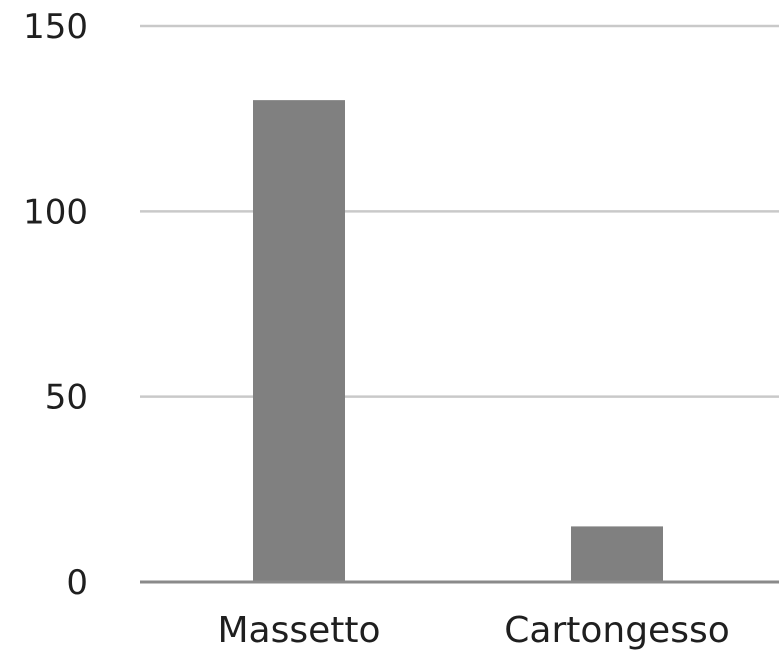  I want to click on y-tick-label-100: 100, so click(55, 212).